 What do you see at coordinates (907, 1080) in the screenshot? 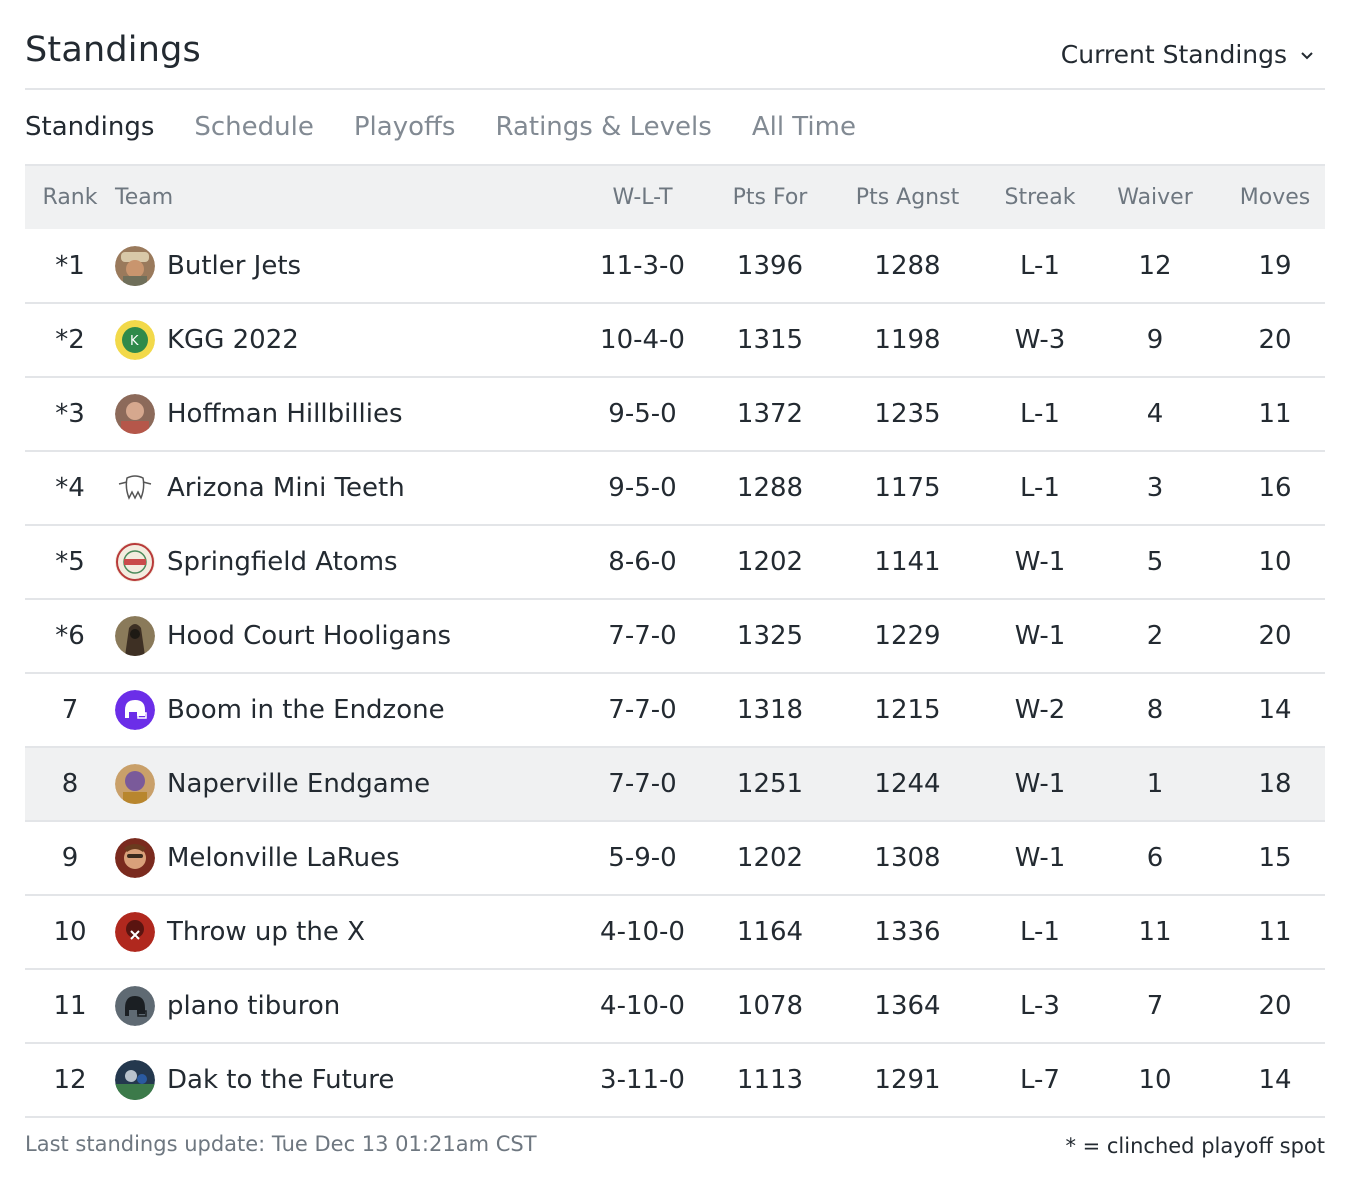
I see `pts-agnst-cell: 1291` at bounding box center [907, 1080].